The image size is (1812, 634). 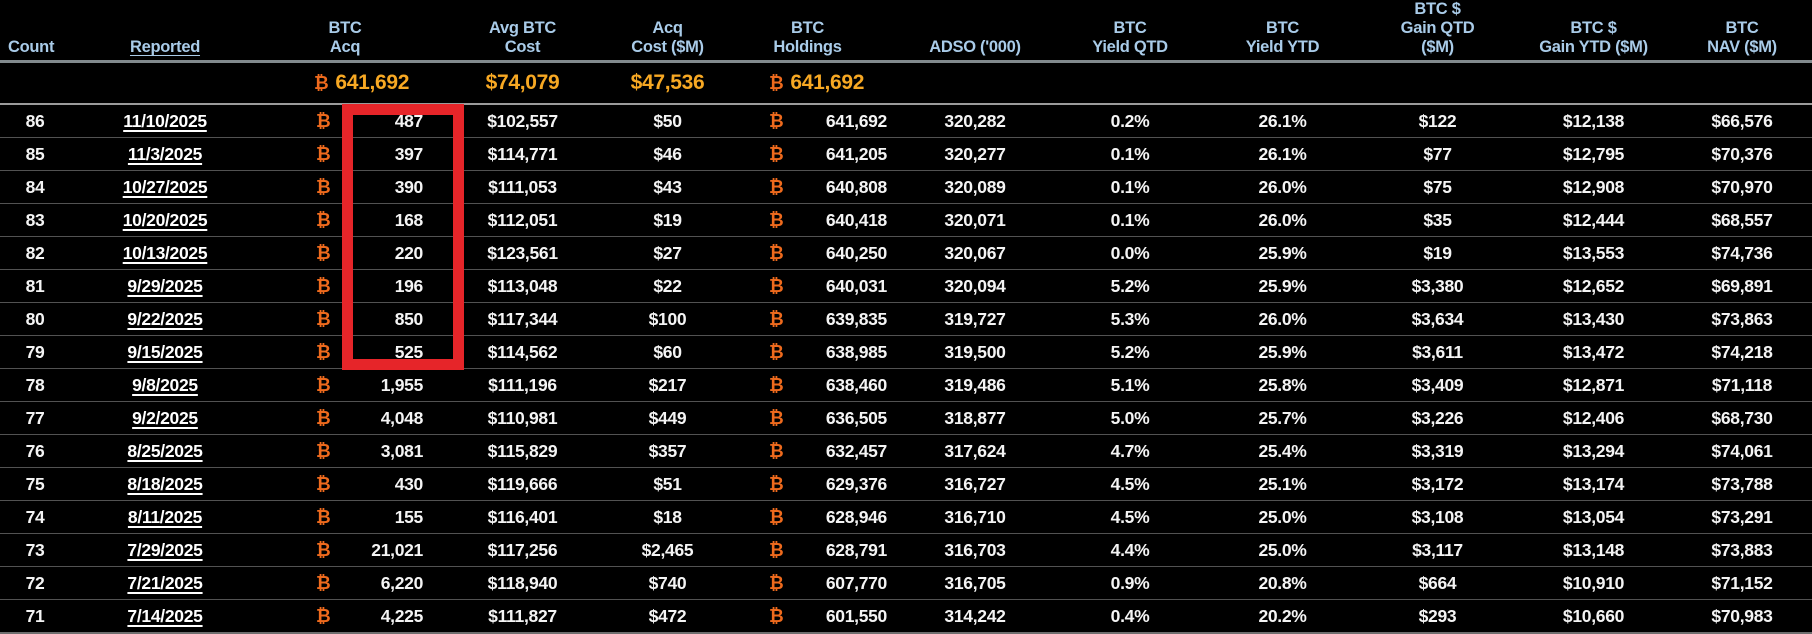 I want to click on reported-date-link: 9/2/2025, so click(x=165, y=417).